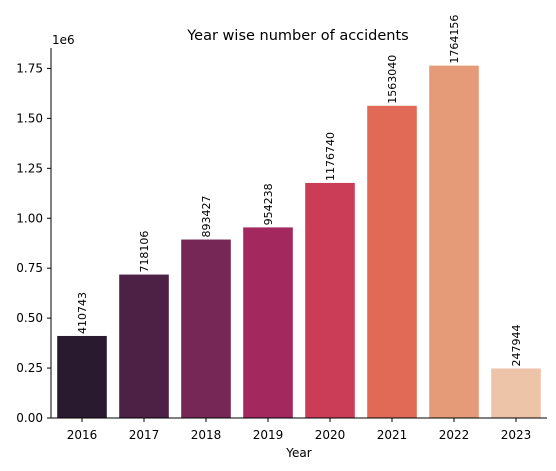  What do you see at coordinates (29, 68) in the screenshot?
I see `y-tick-label: 1.75` at bounding box center [29, 68].